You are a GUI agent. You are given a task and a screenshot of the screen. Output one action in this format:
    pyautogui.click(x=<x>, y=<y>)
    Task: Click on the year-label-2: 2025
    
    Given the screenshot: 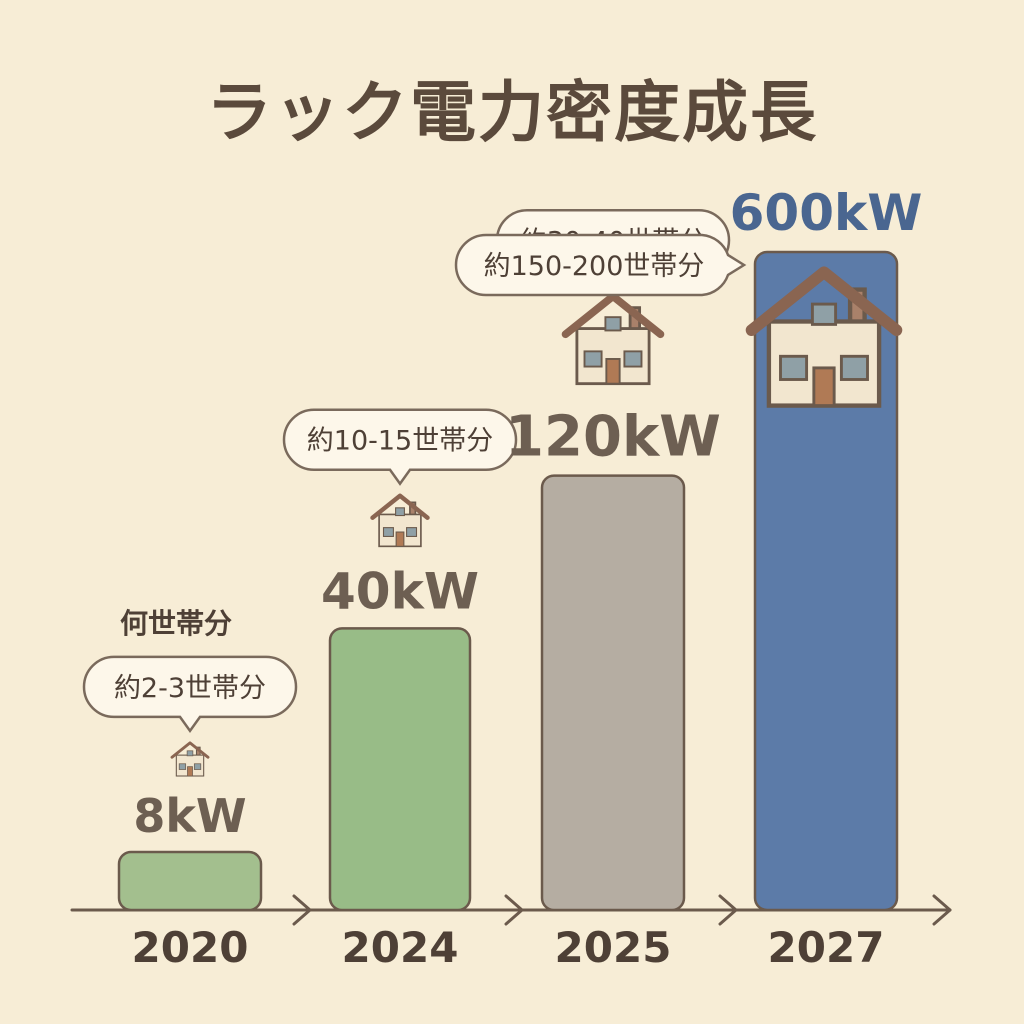 What is the action you would take?
    pyautogui.click(x=613, y=947)
    